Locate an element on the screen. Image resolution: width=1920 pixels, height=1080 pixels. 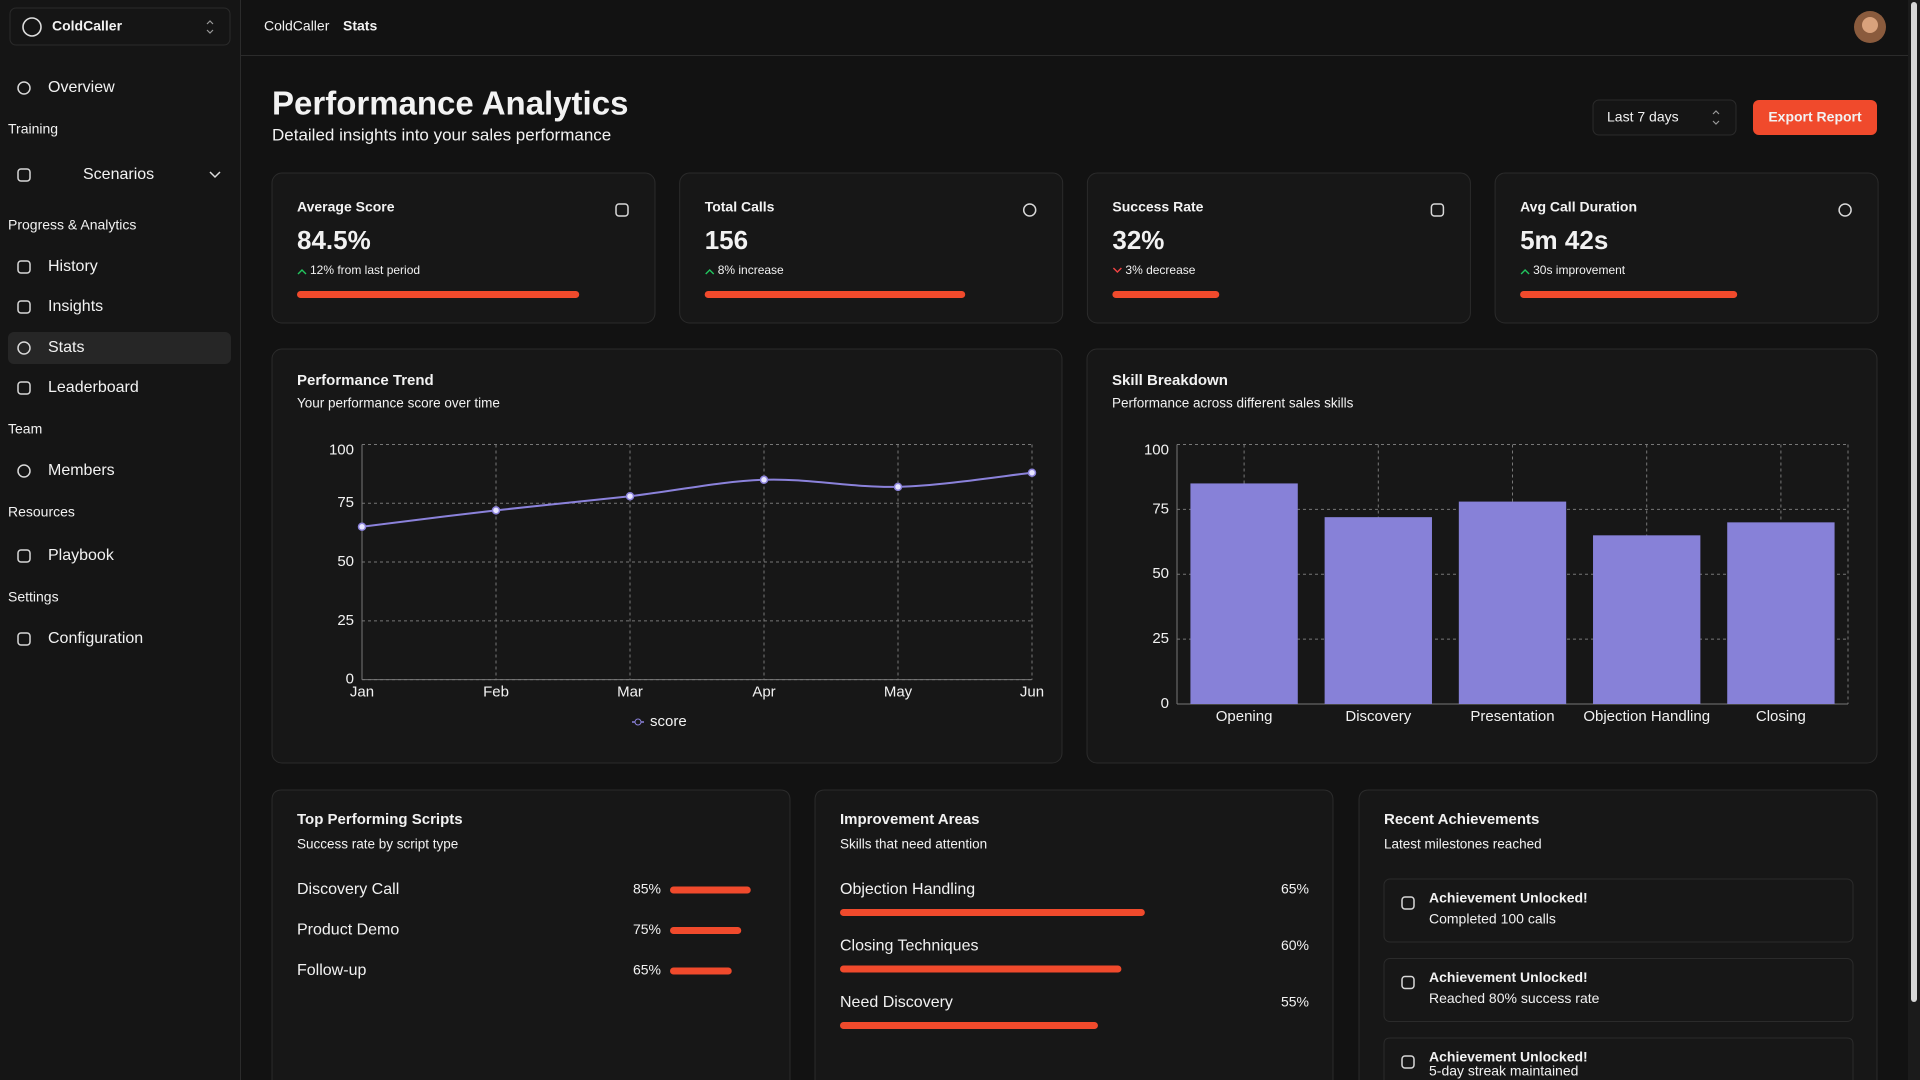
stat-change: 3% decrease is located at coordinates (1160, 270).